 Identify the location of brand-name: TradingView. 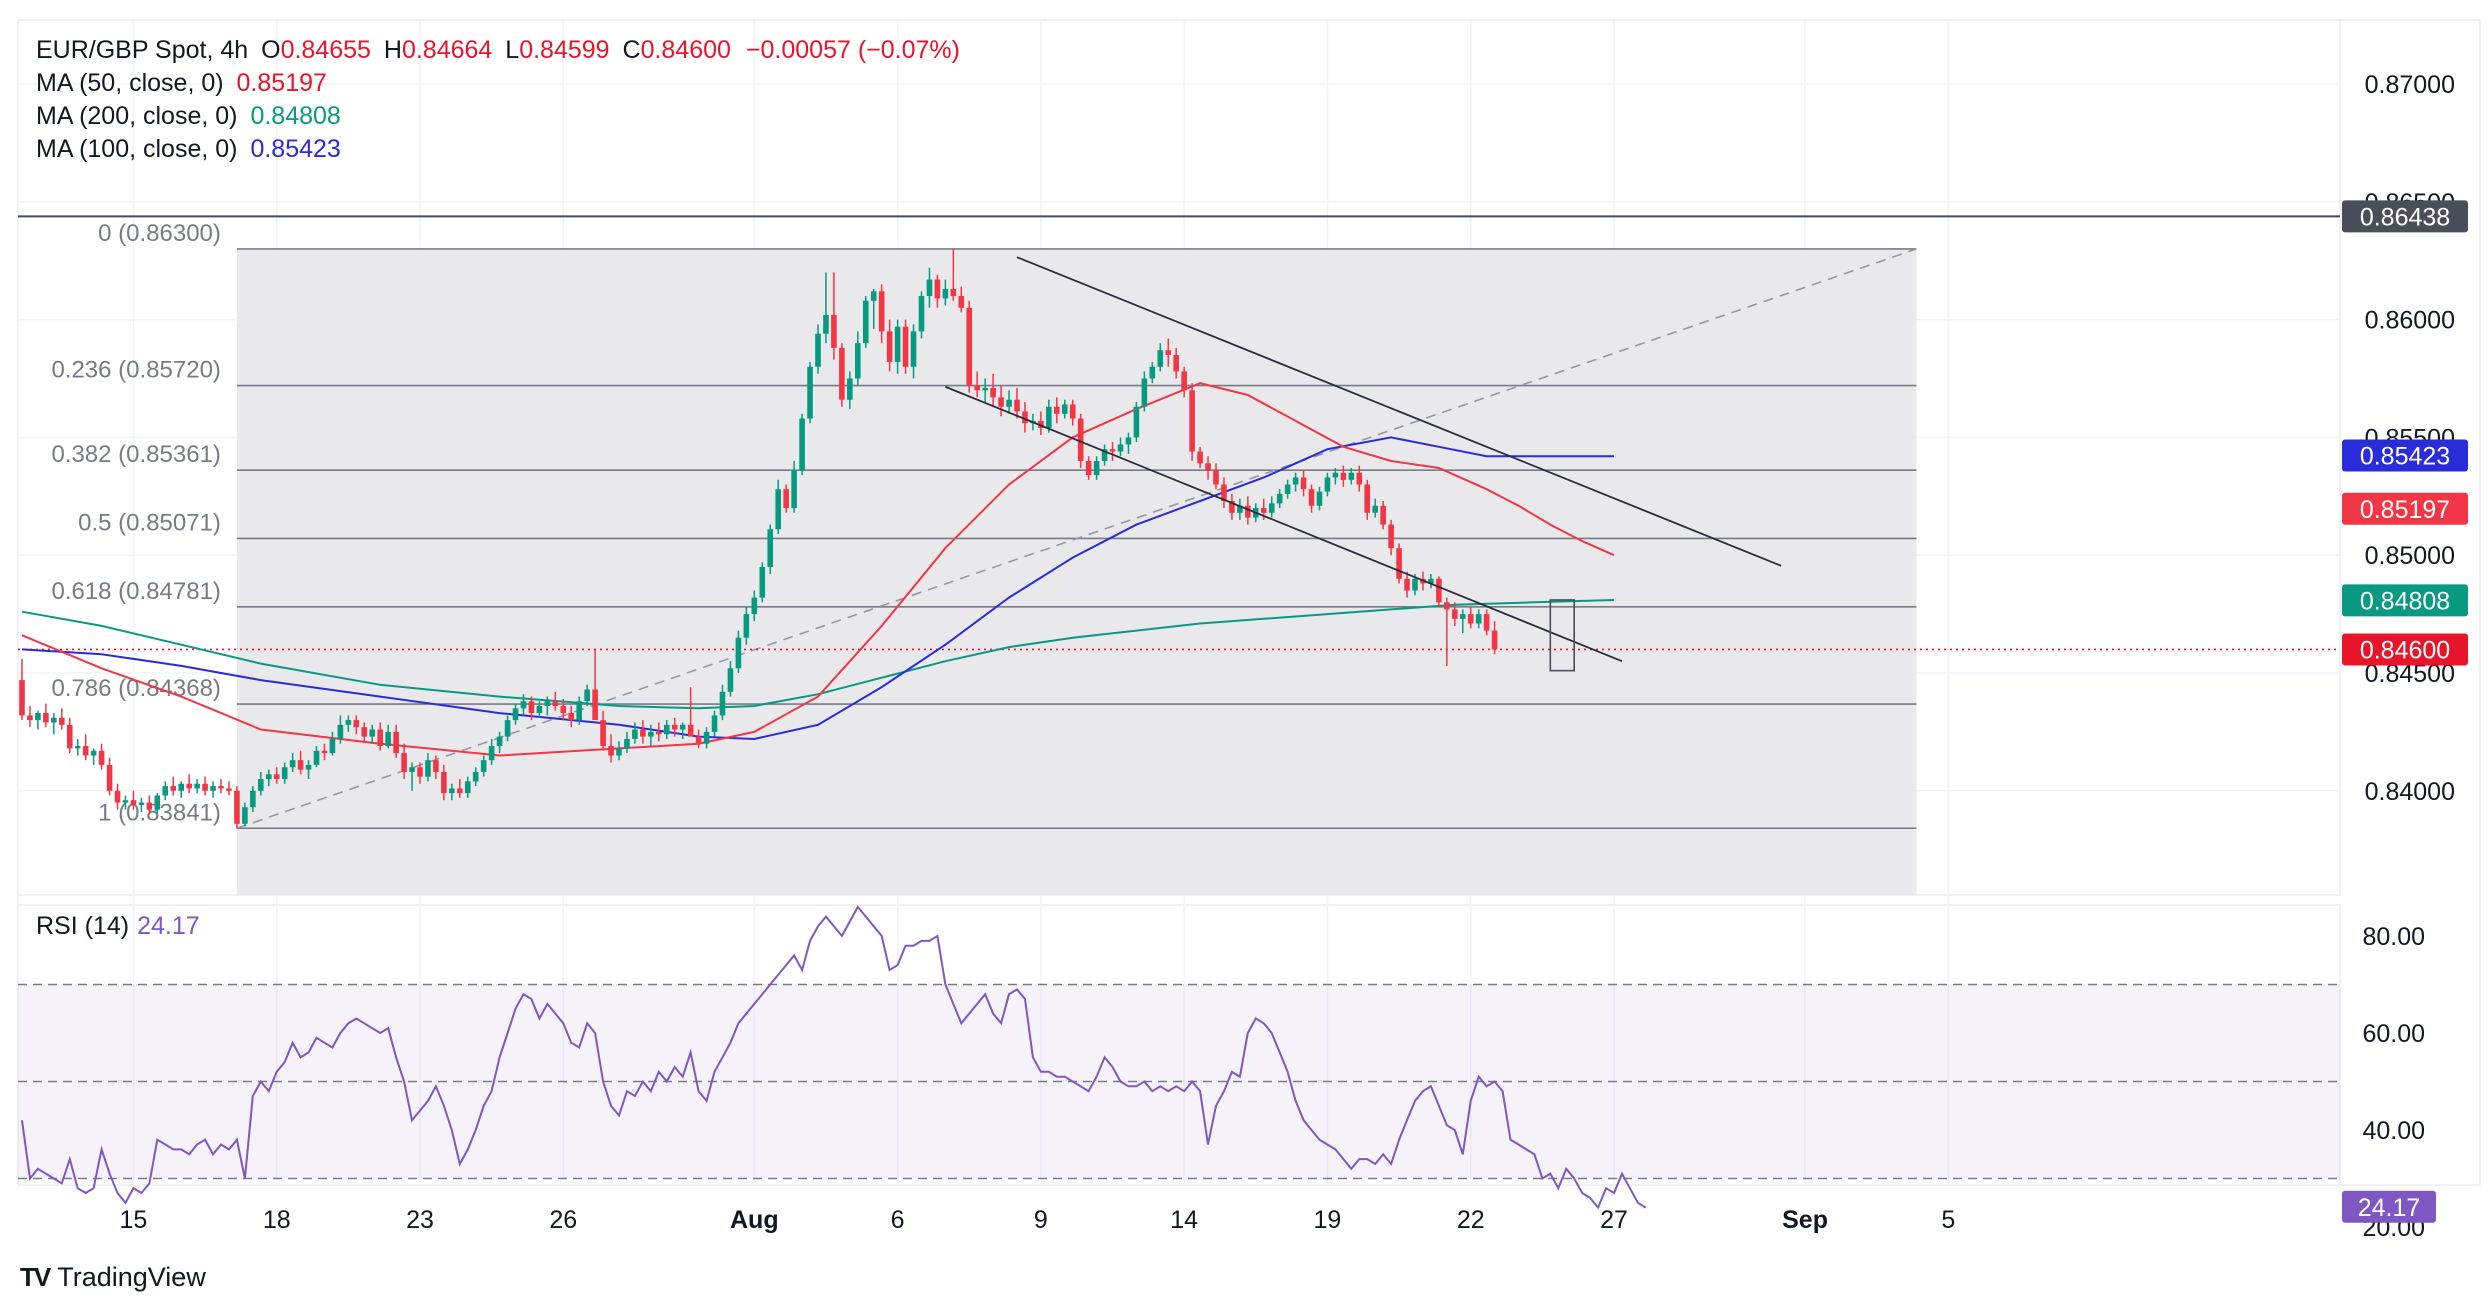
(131, 1277).